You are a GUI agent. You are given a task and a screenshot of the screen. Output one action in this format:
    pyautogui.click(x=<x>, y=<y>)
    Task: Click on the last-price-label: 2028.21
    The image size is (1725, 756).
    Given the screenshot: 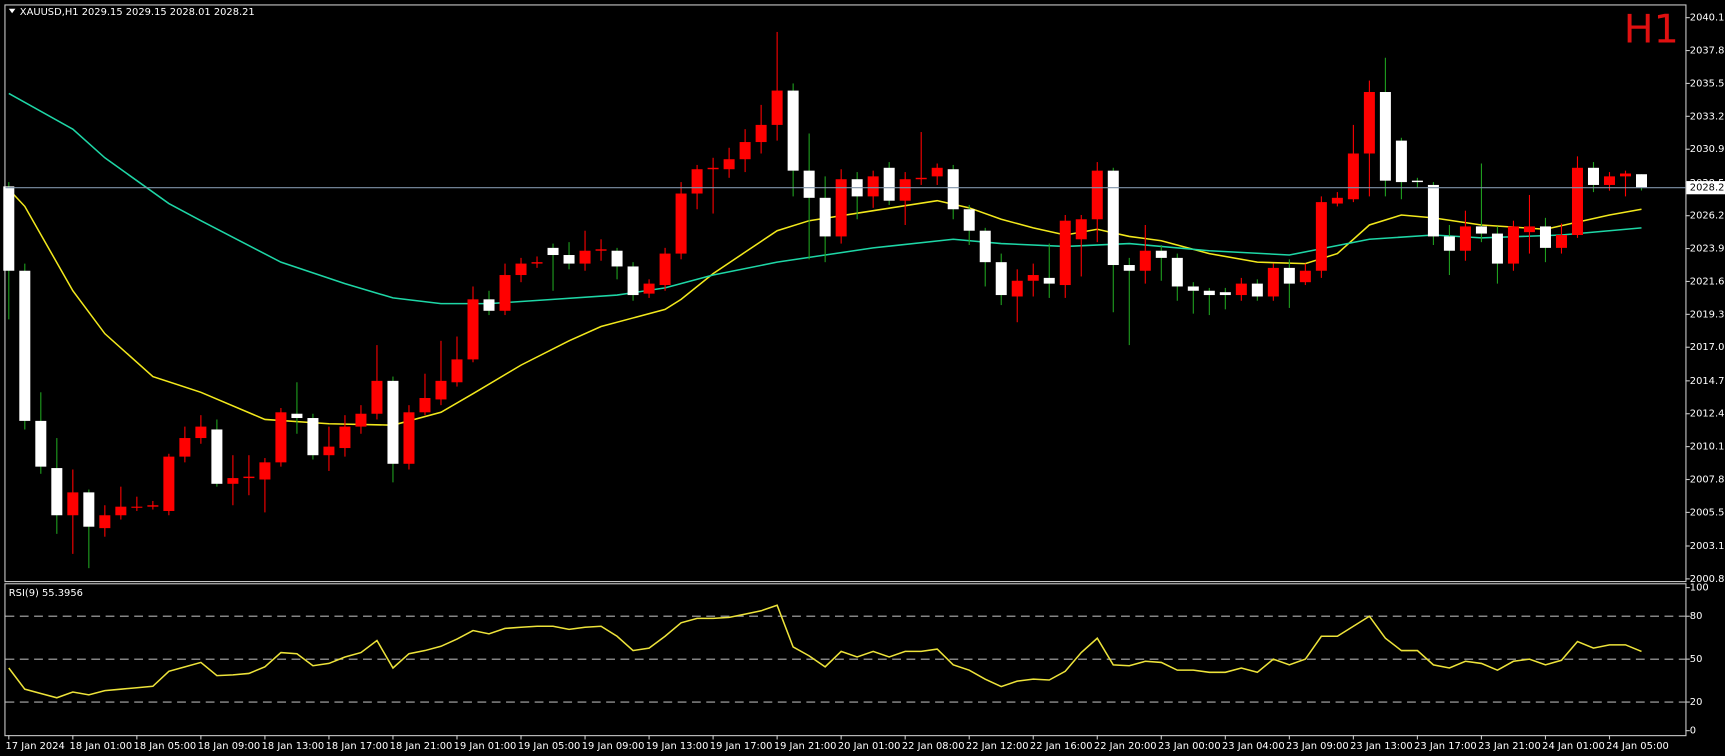 What is the action you would take?
    pyautogui.click(x=1707, y=188)
    